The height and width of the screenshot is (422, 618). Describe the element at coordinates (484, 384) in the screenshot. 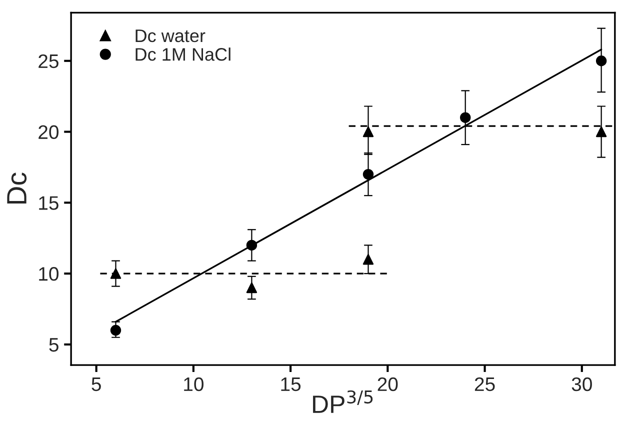

I see `x-tick-label: 25` at that location.